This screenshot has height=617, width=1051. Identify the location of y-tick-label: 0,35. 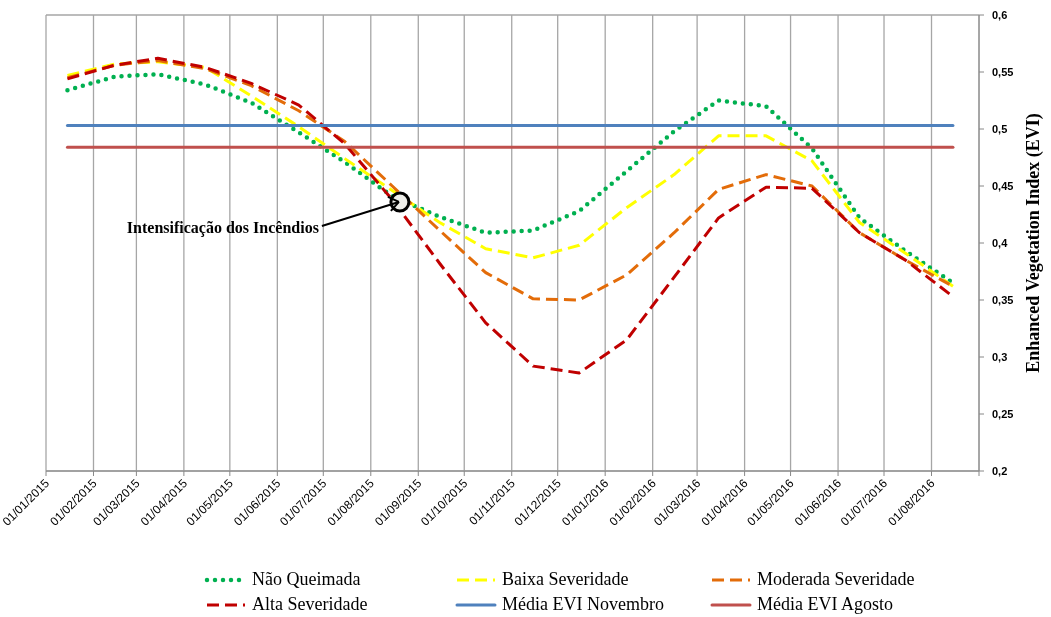
(1003, 300).